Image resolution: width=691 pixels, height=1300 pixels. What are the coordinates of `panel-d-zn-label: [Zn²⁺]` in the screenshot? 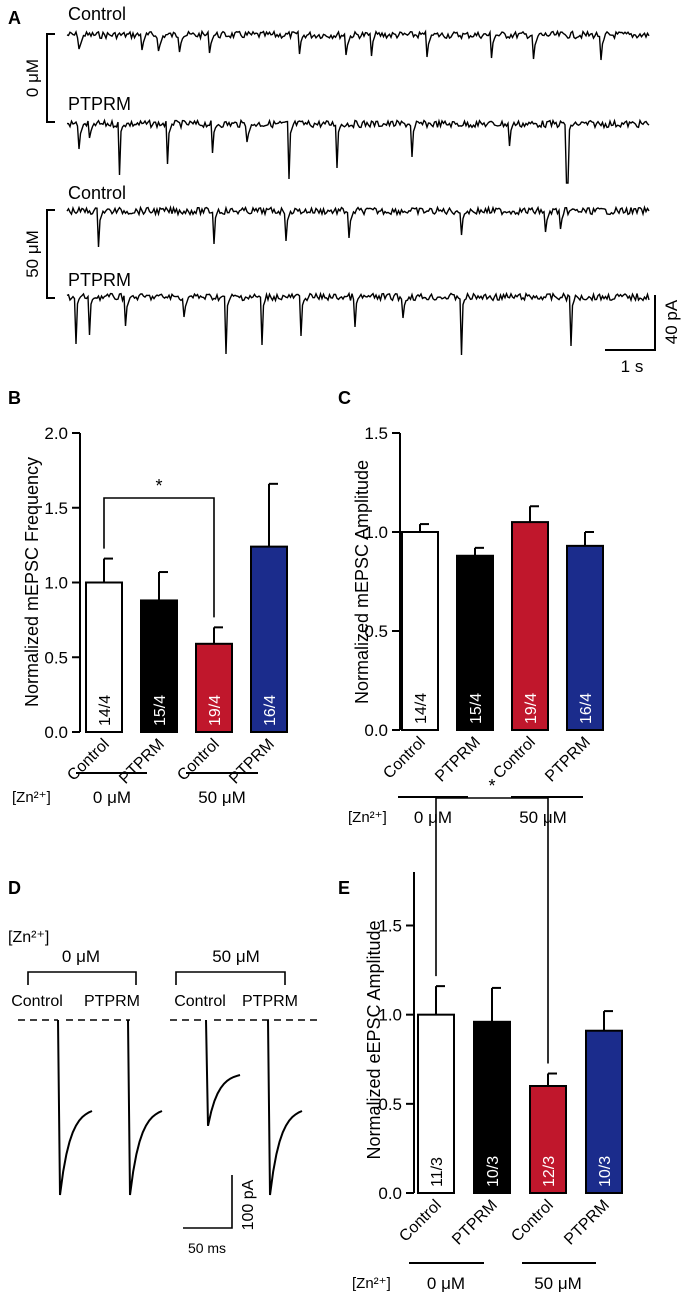 It's located at (28, 937).